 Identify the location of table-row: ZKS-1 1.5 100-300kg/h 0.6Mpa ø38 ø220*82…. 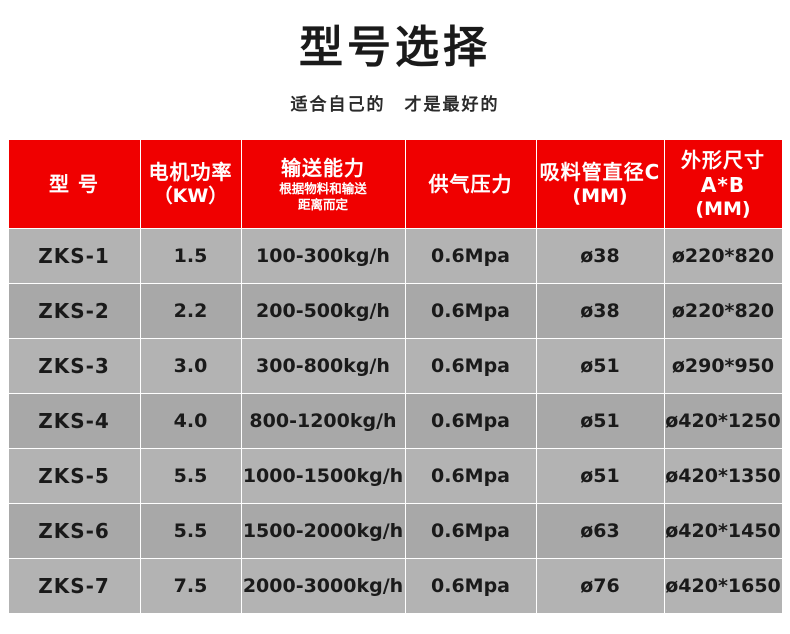
(395, 256).